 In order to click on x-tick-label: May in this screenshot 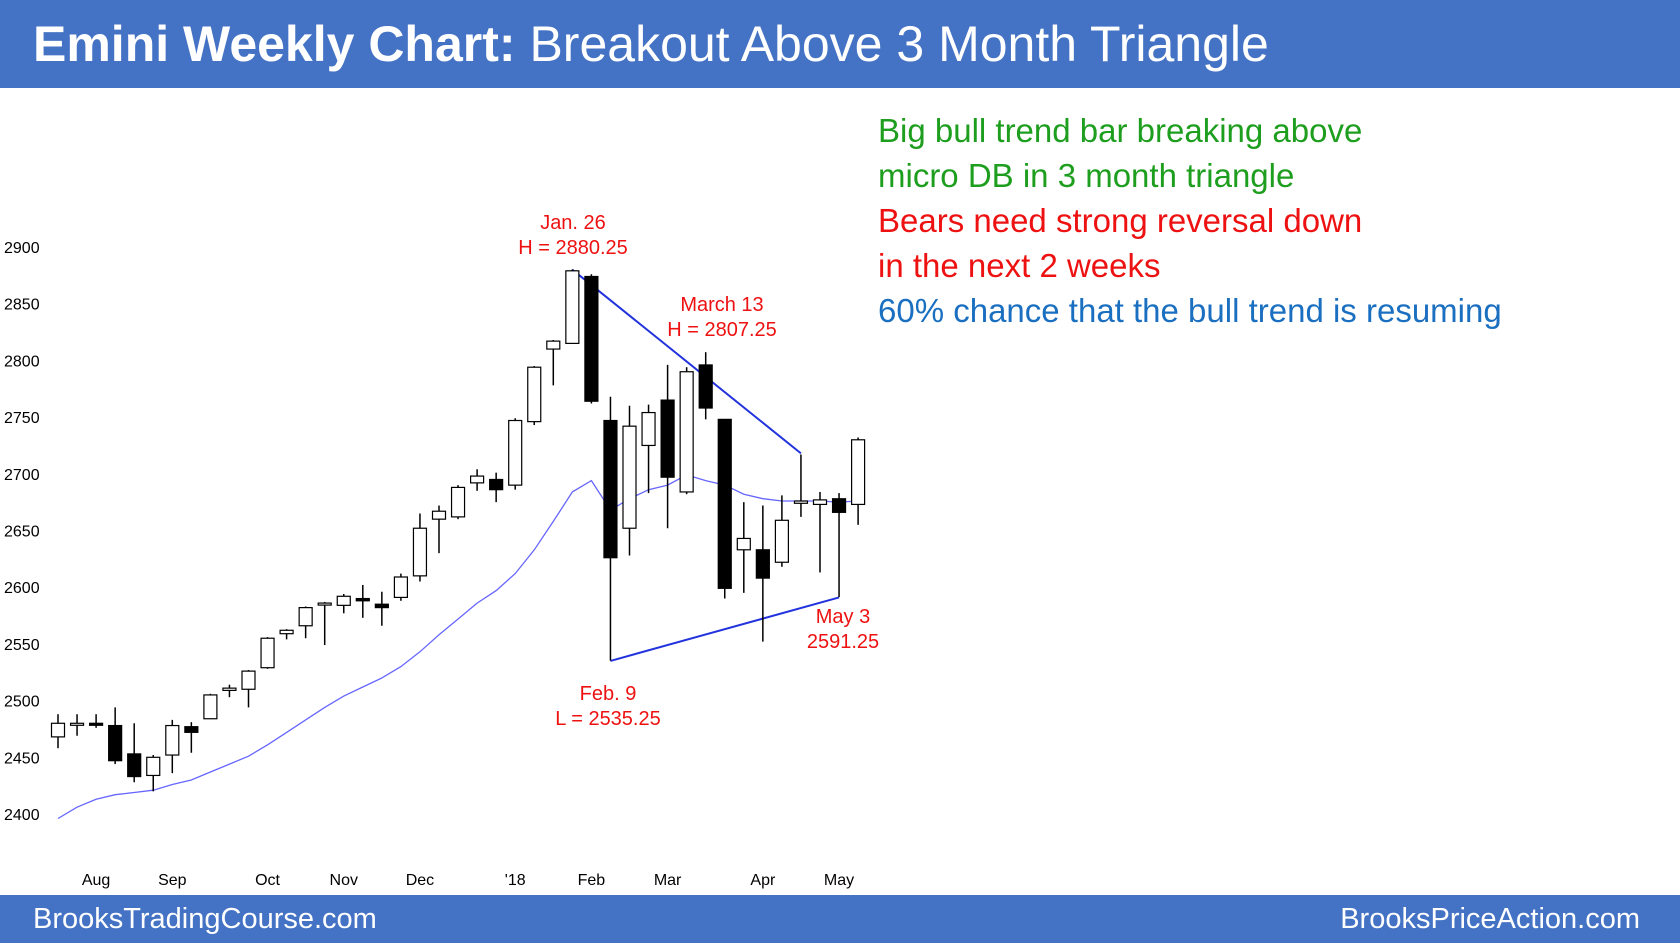, I will do `click(839, 880)`.